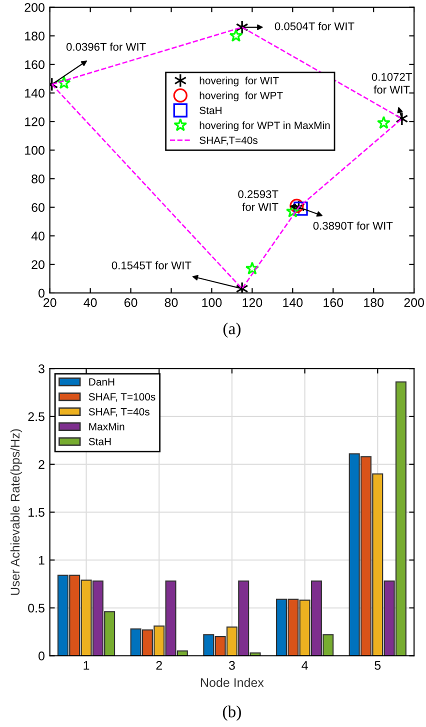  I want to click on x-tick-label: 80, so click(171, 303).